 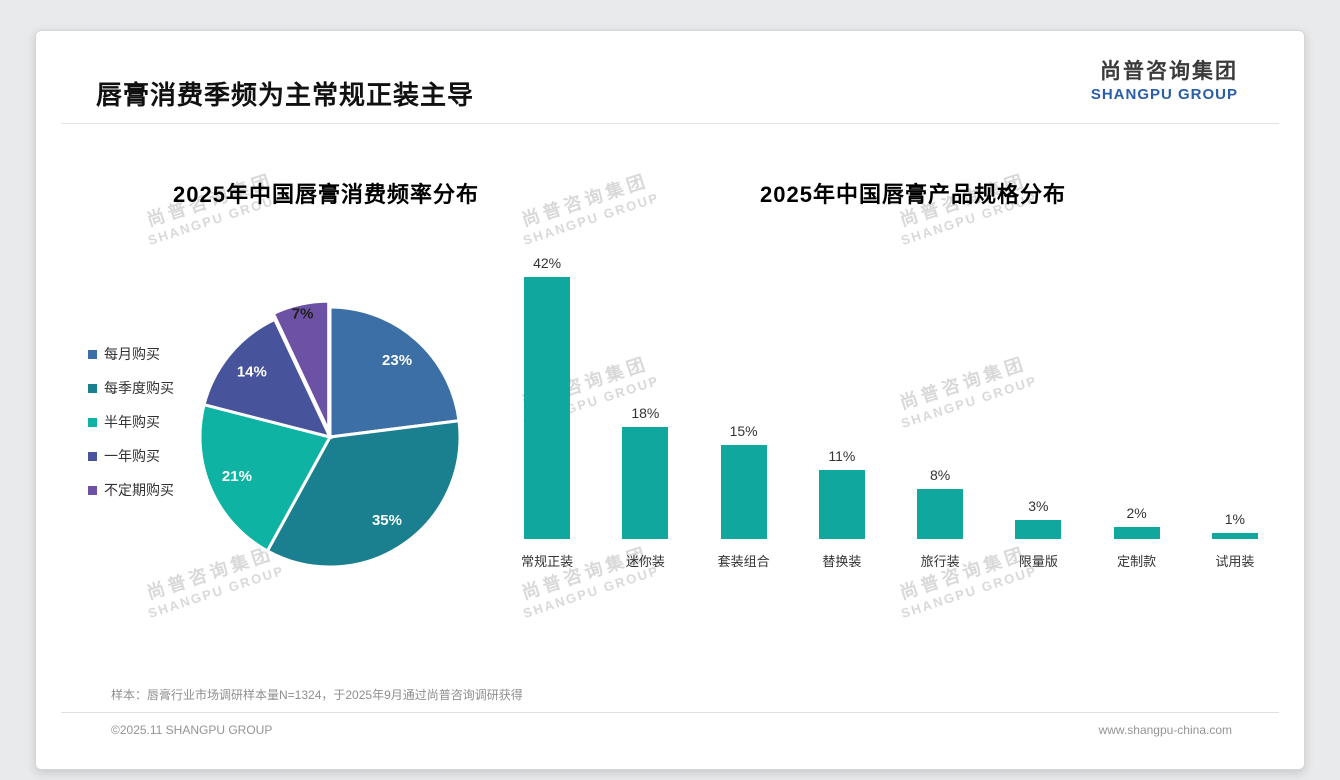 What do you see at coordinates (670, 712) in the screenshot?
I see `footer-divider` at bounding box center [670, 712].